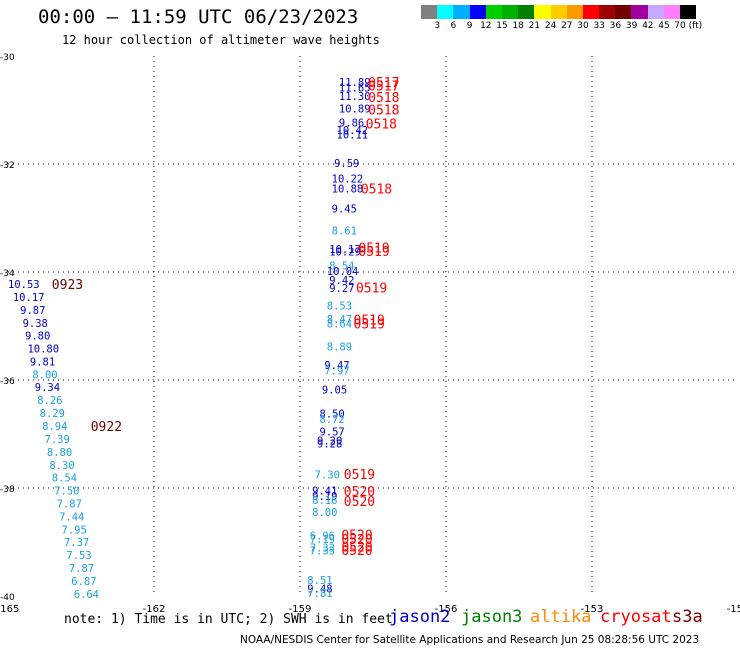 This screenshot has height=650, width=740. Describe the element at coordinates (35, 324) in the screenshot. I see `swh-value: 9.38` at that location.